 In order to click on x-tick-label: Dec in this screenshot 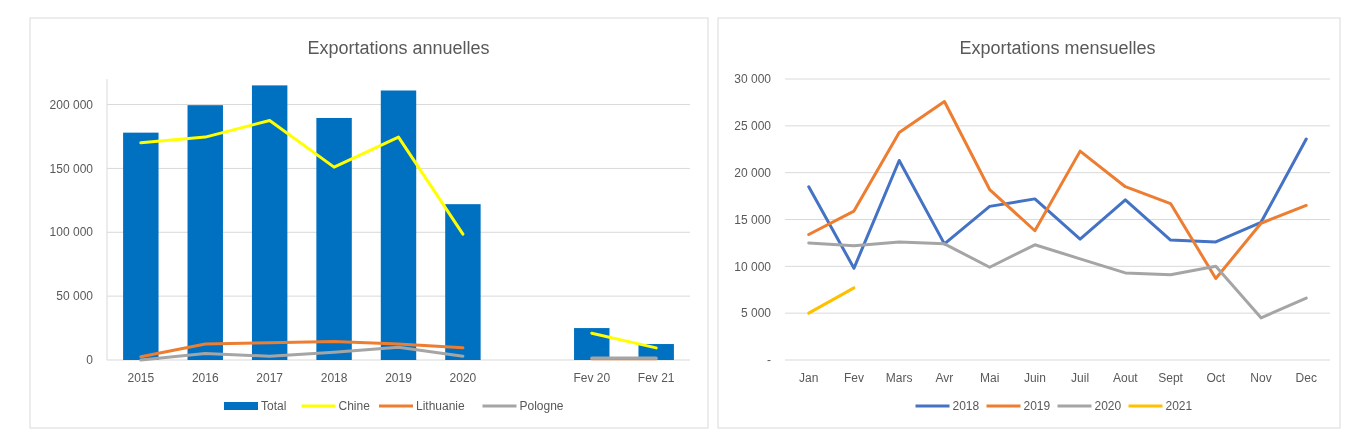, I will do `click(1306, 378)`.